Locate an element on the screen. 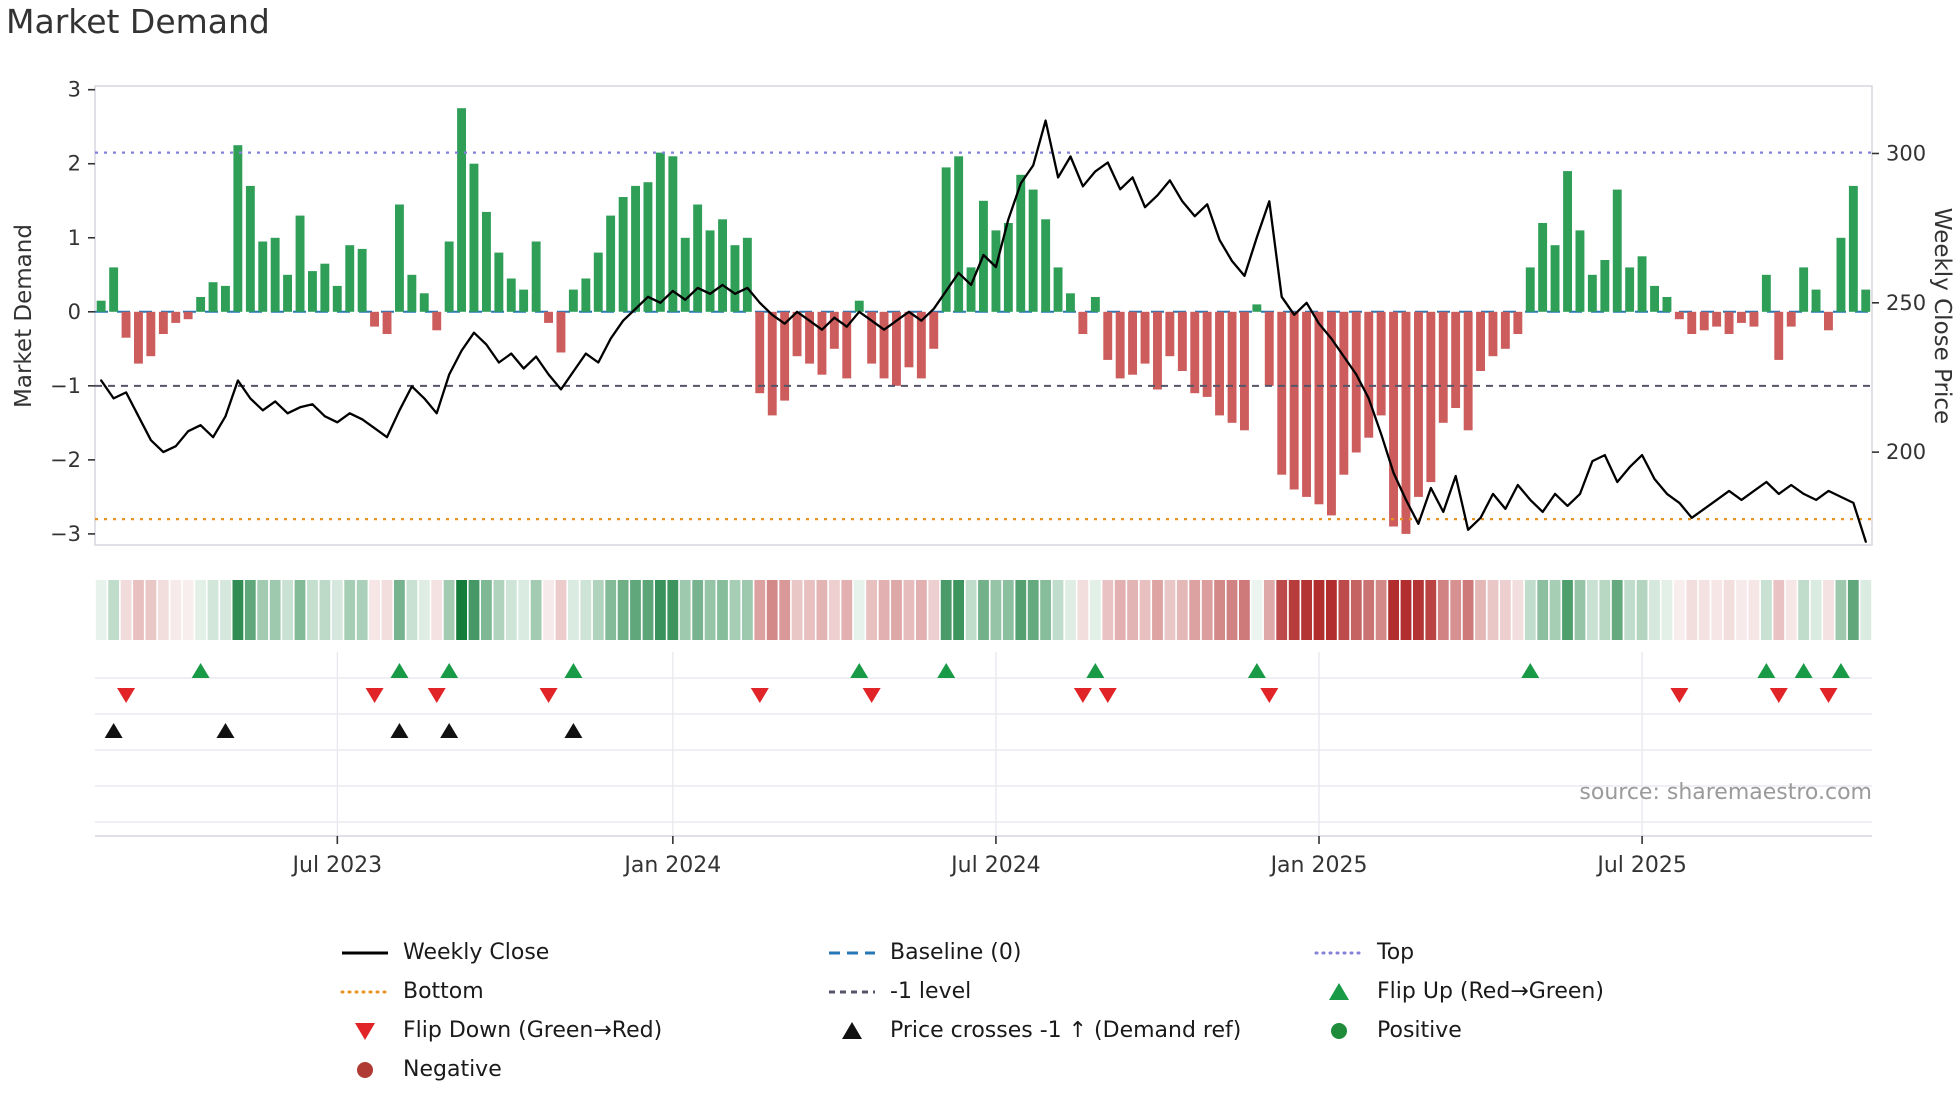  bottom-dotted-line-swatch is located at coordinates (365, 991).